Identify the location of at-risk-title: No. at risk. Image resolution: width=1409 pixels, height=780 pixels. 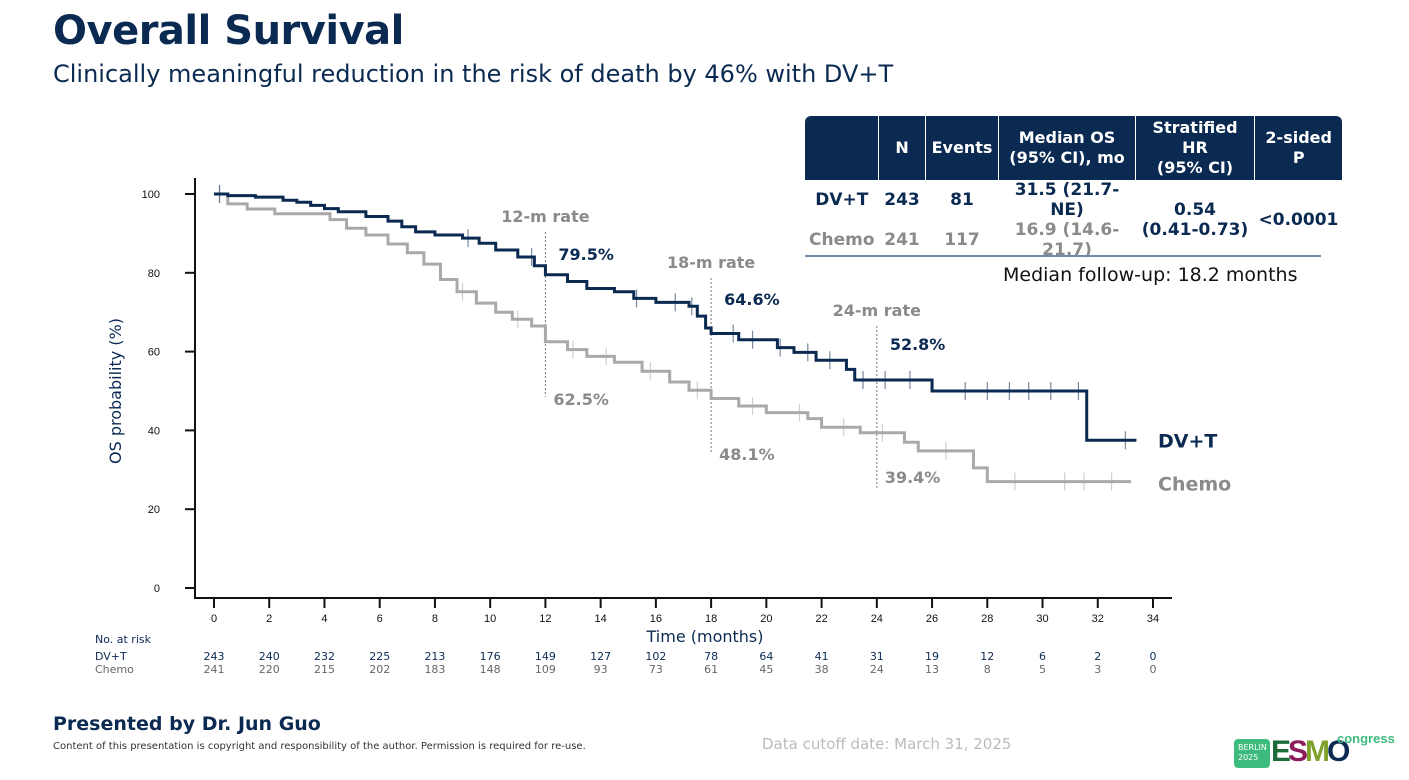
(123, 639).